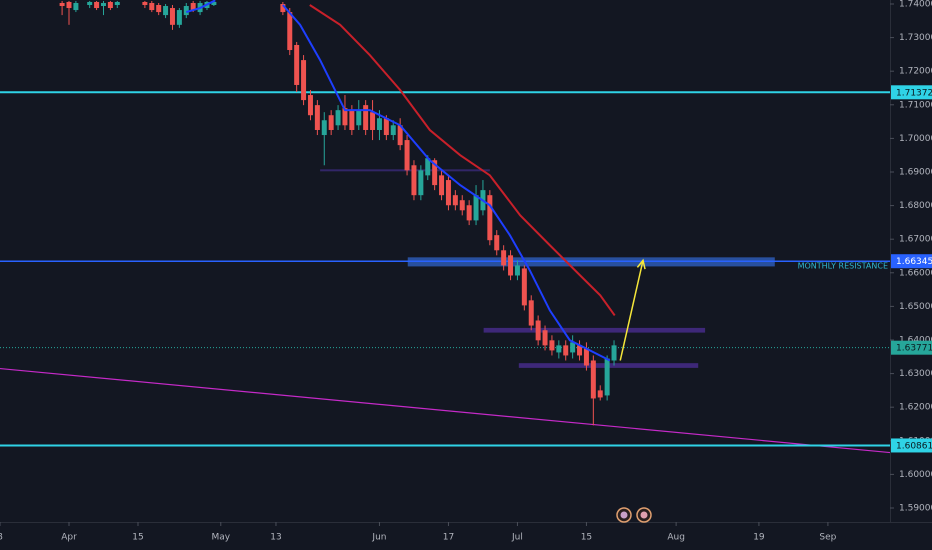 The width and height of the screenshot is (932, 550). What do you see at coordinates (915, 72) in the screenshot?
I see `y-tick-label: 1.72000` at bounding box center [915, 72].